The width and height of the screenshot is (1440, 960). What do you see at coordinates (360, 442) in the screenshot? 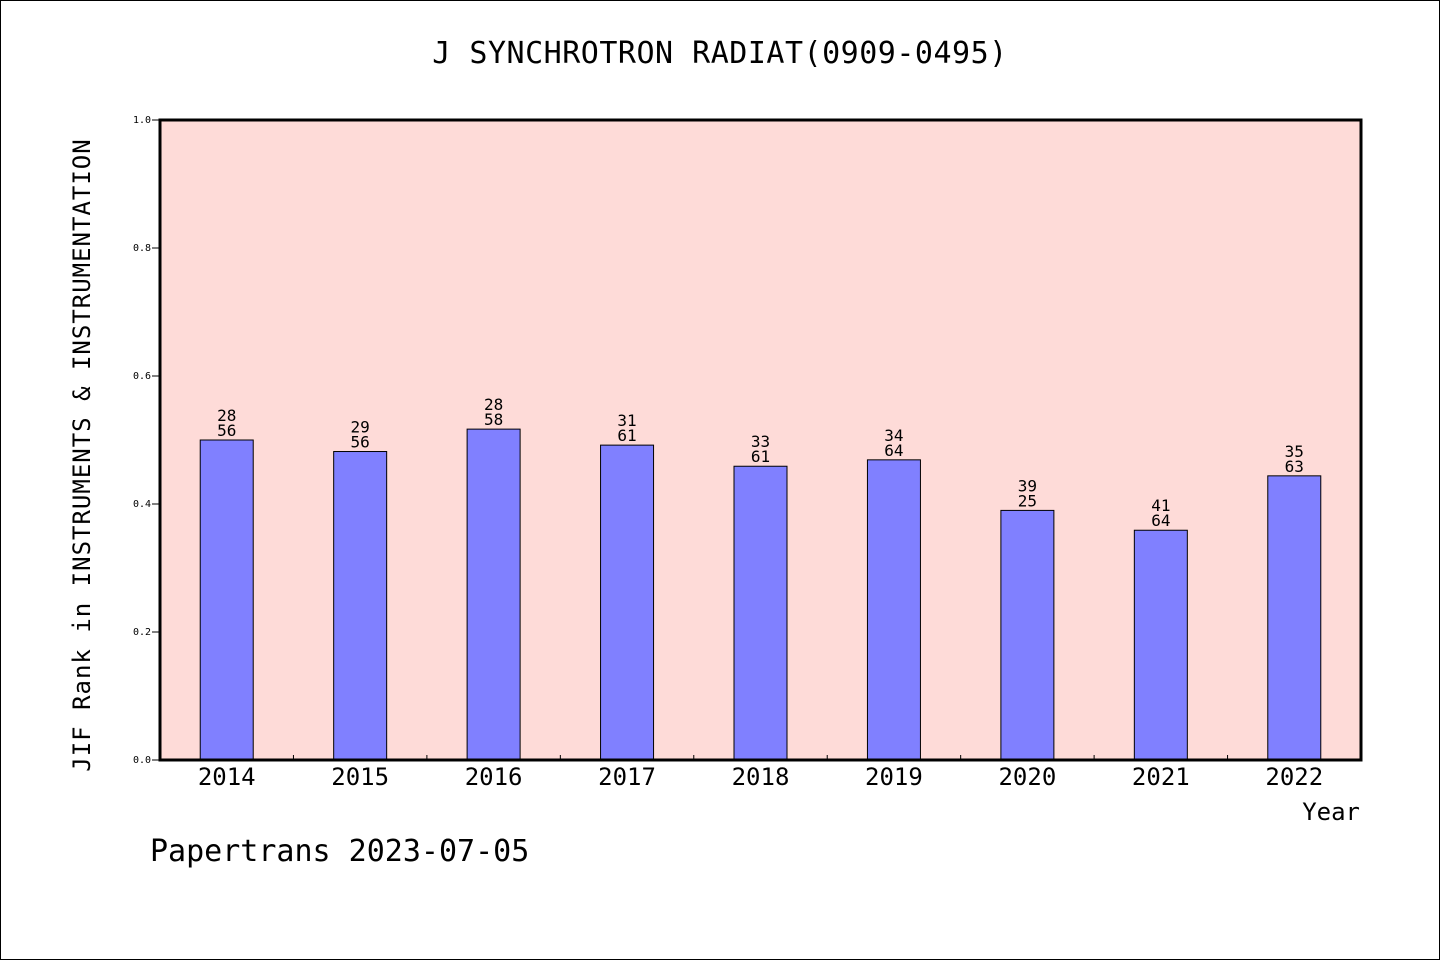
I see `bar-label-bottom-2015: 56` at bounding box center [360, 442].